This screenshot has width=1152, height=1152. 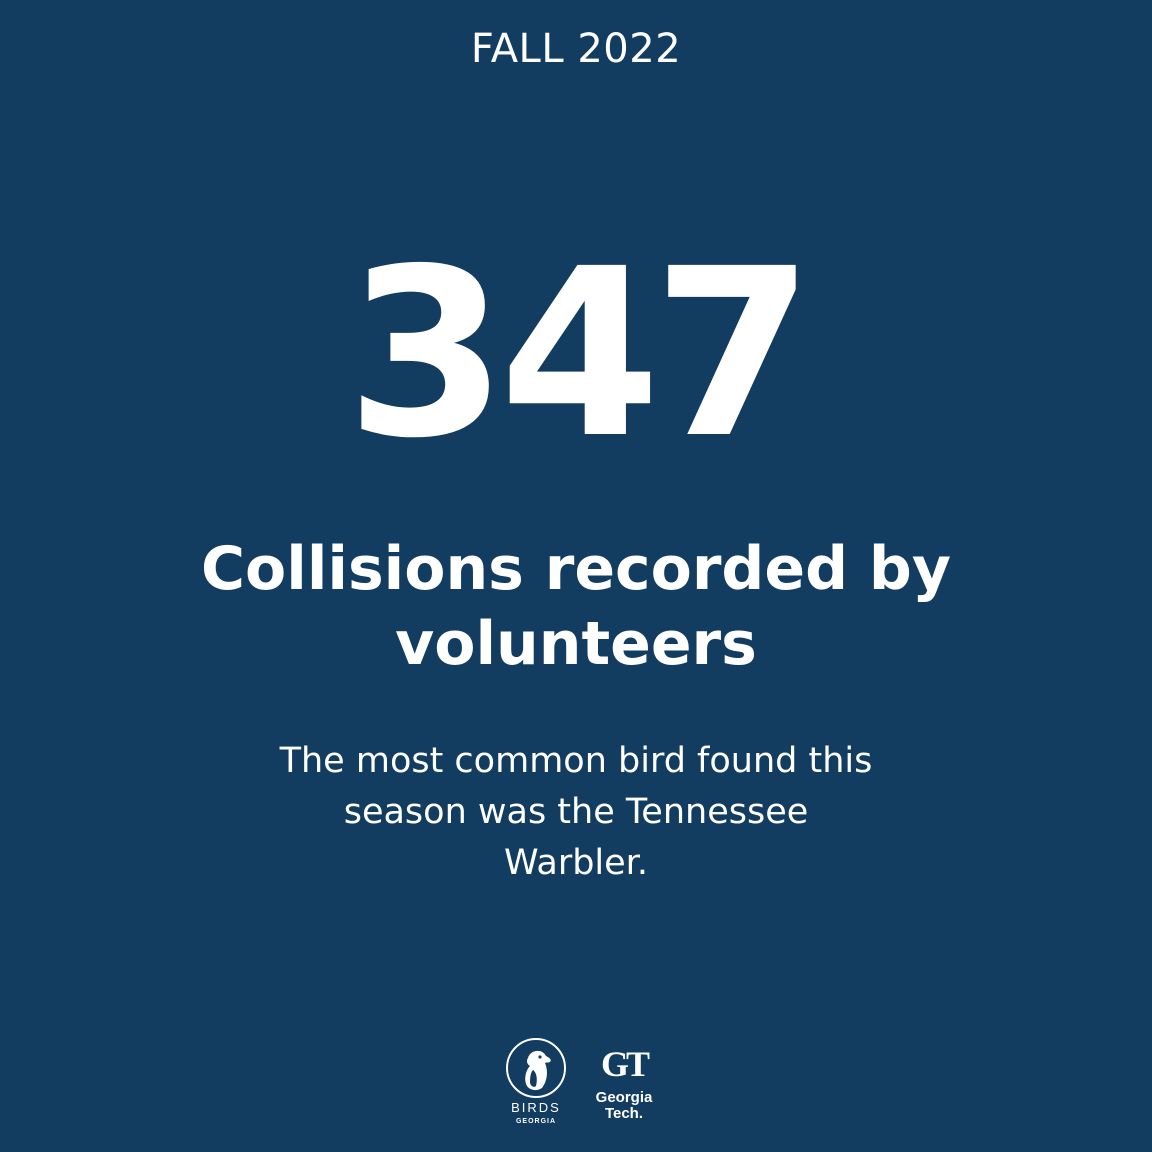 What do you see at coordinates (576, 1086) in the screenshot?
I see `logo-row: BIRDS GEORGIA GT Georgia Tech.` at bounding box center [576, 1086].